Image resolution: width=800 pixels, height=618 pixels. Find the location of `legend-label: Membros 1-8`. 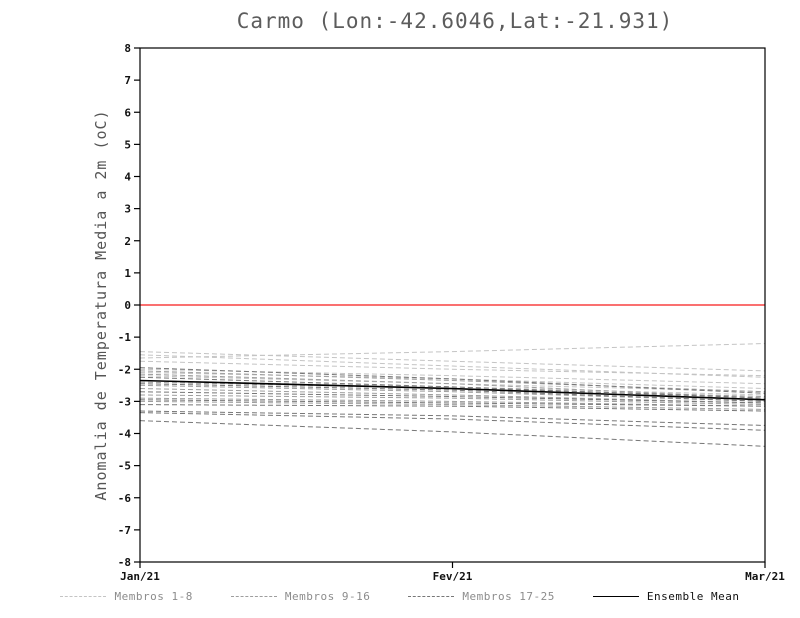

legend-label: Membros 1-8 is located at coordinates (153, 596).